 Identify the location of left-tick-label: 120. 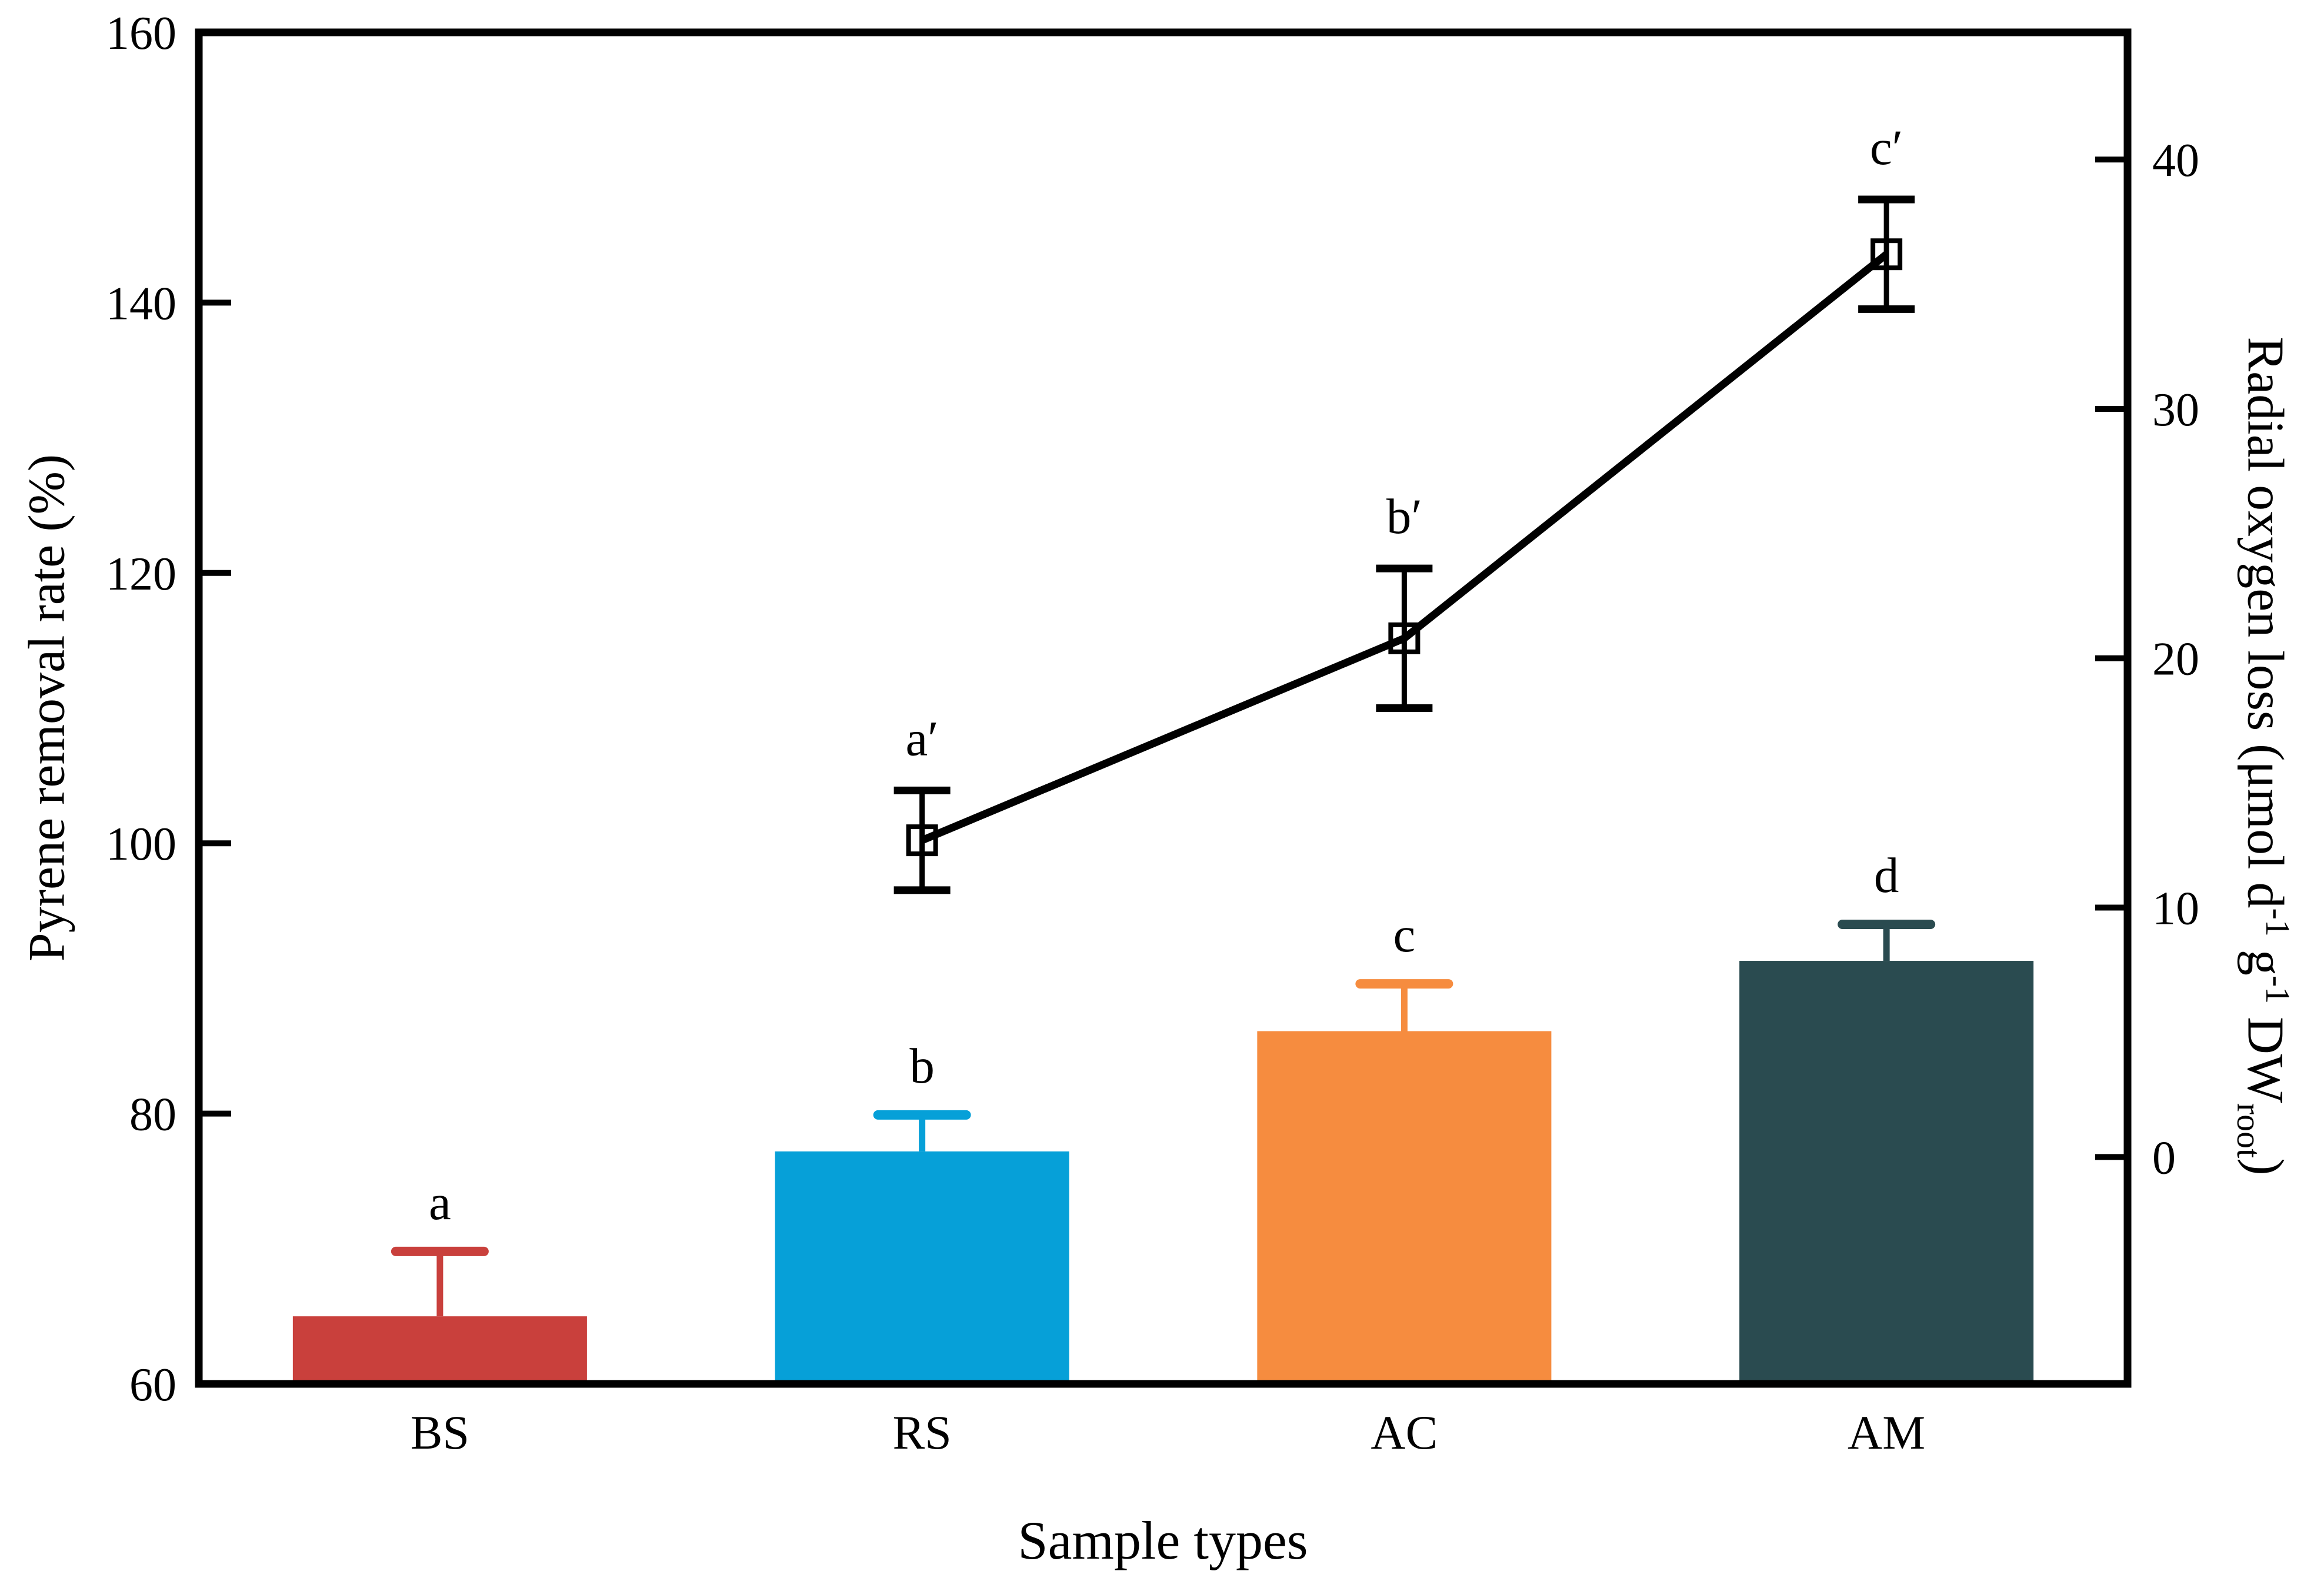
(141, 574).